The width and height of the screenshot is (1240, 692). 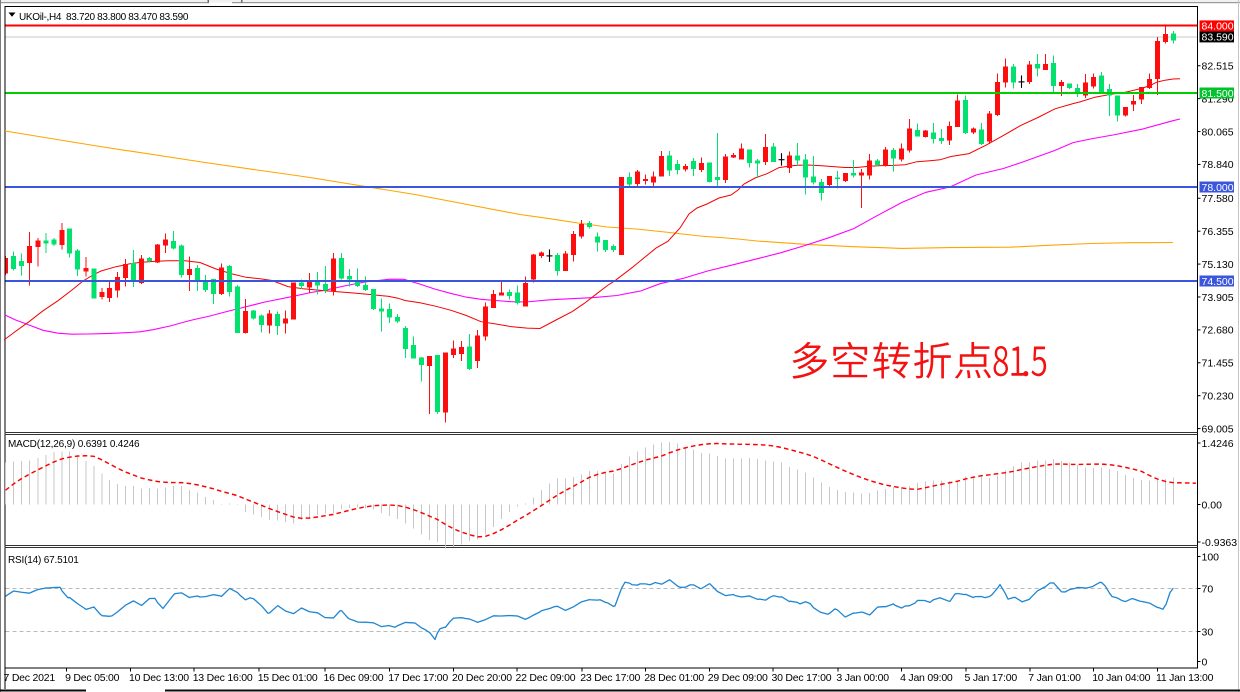 What do you see at coordinates (1212, 505) in the screenshot?
I see `svg-text: 0.00` at bounding box center [1212, 505].